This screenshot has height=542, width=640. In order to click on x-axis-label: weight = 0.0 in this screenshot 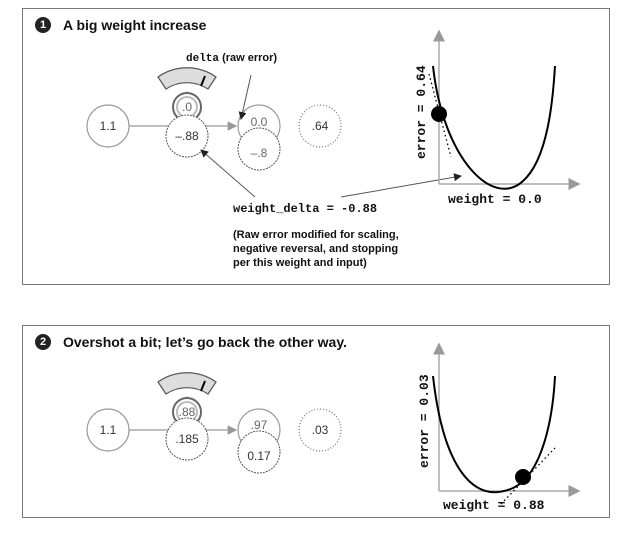, I will do `click(495, 199)`.